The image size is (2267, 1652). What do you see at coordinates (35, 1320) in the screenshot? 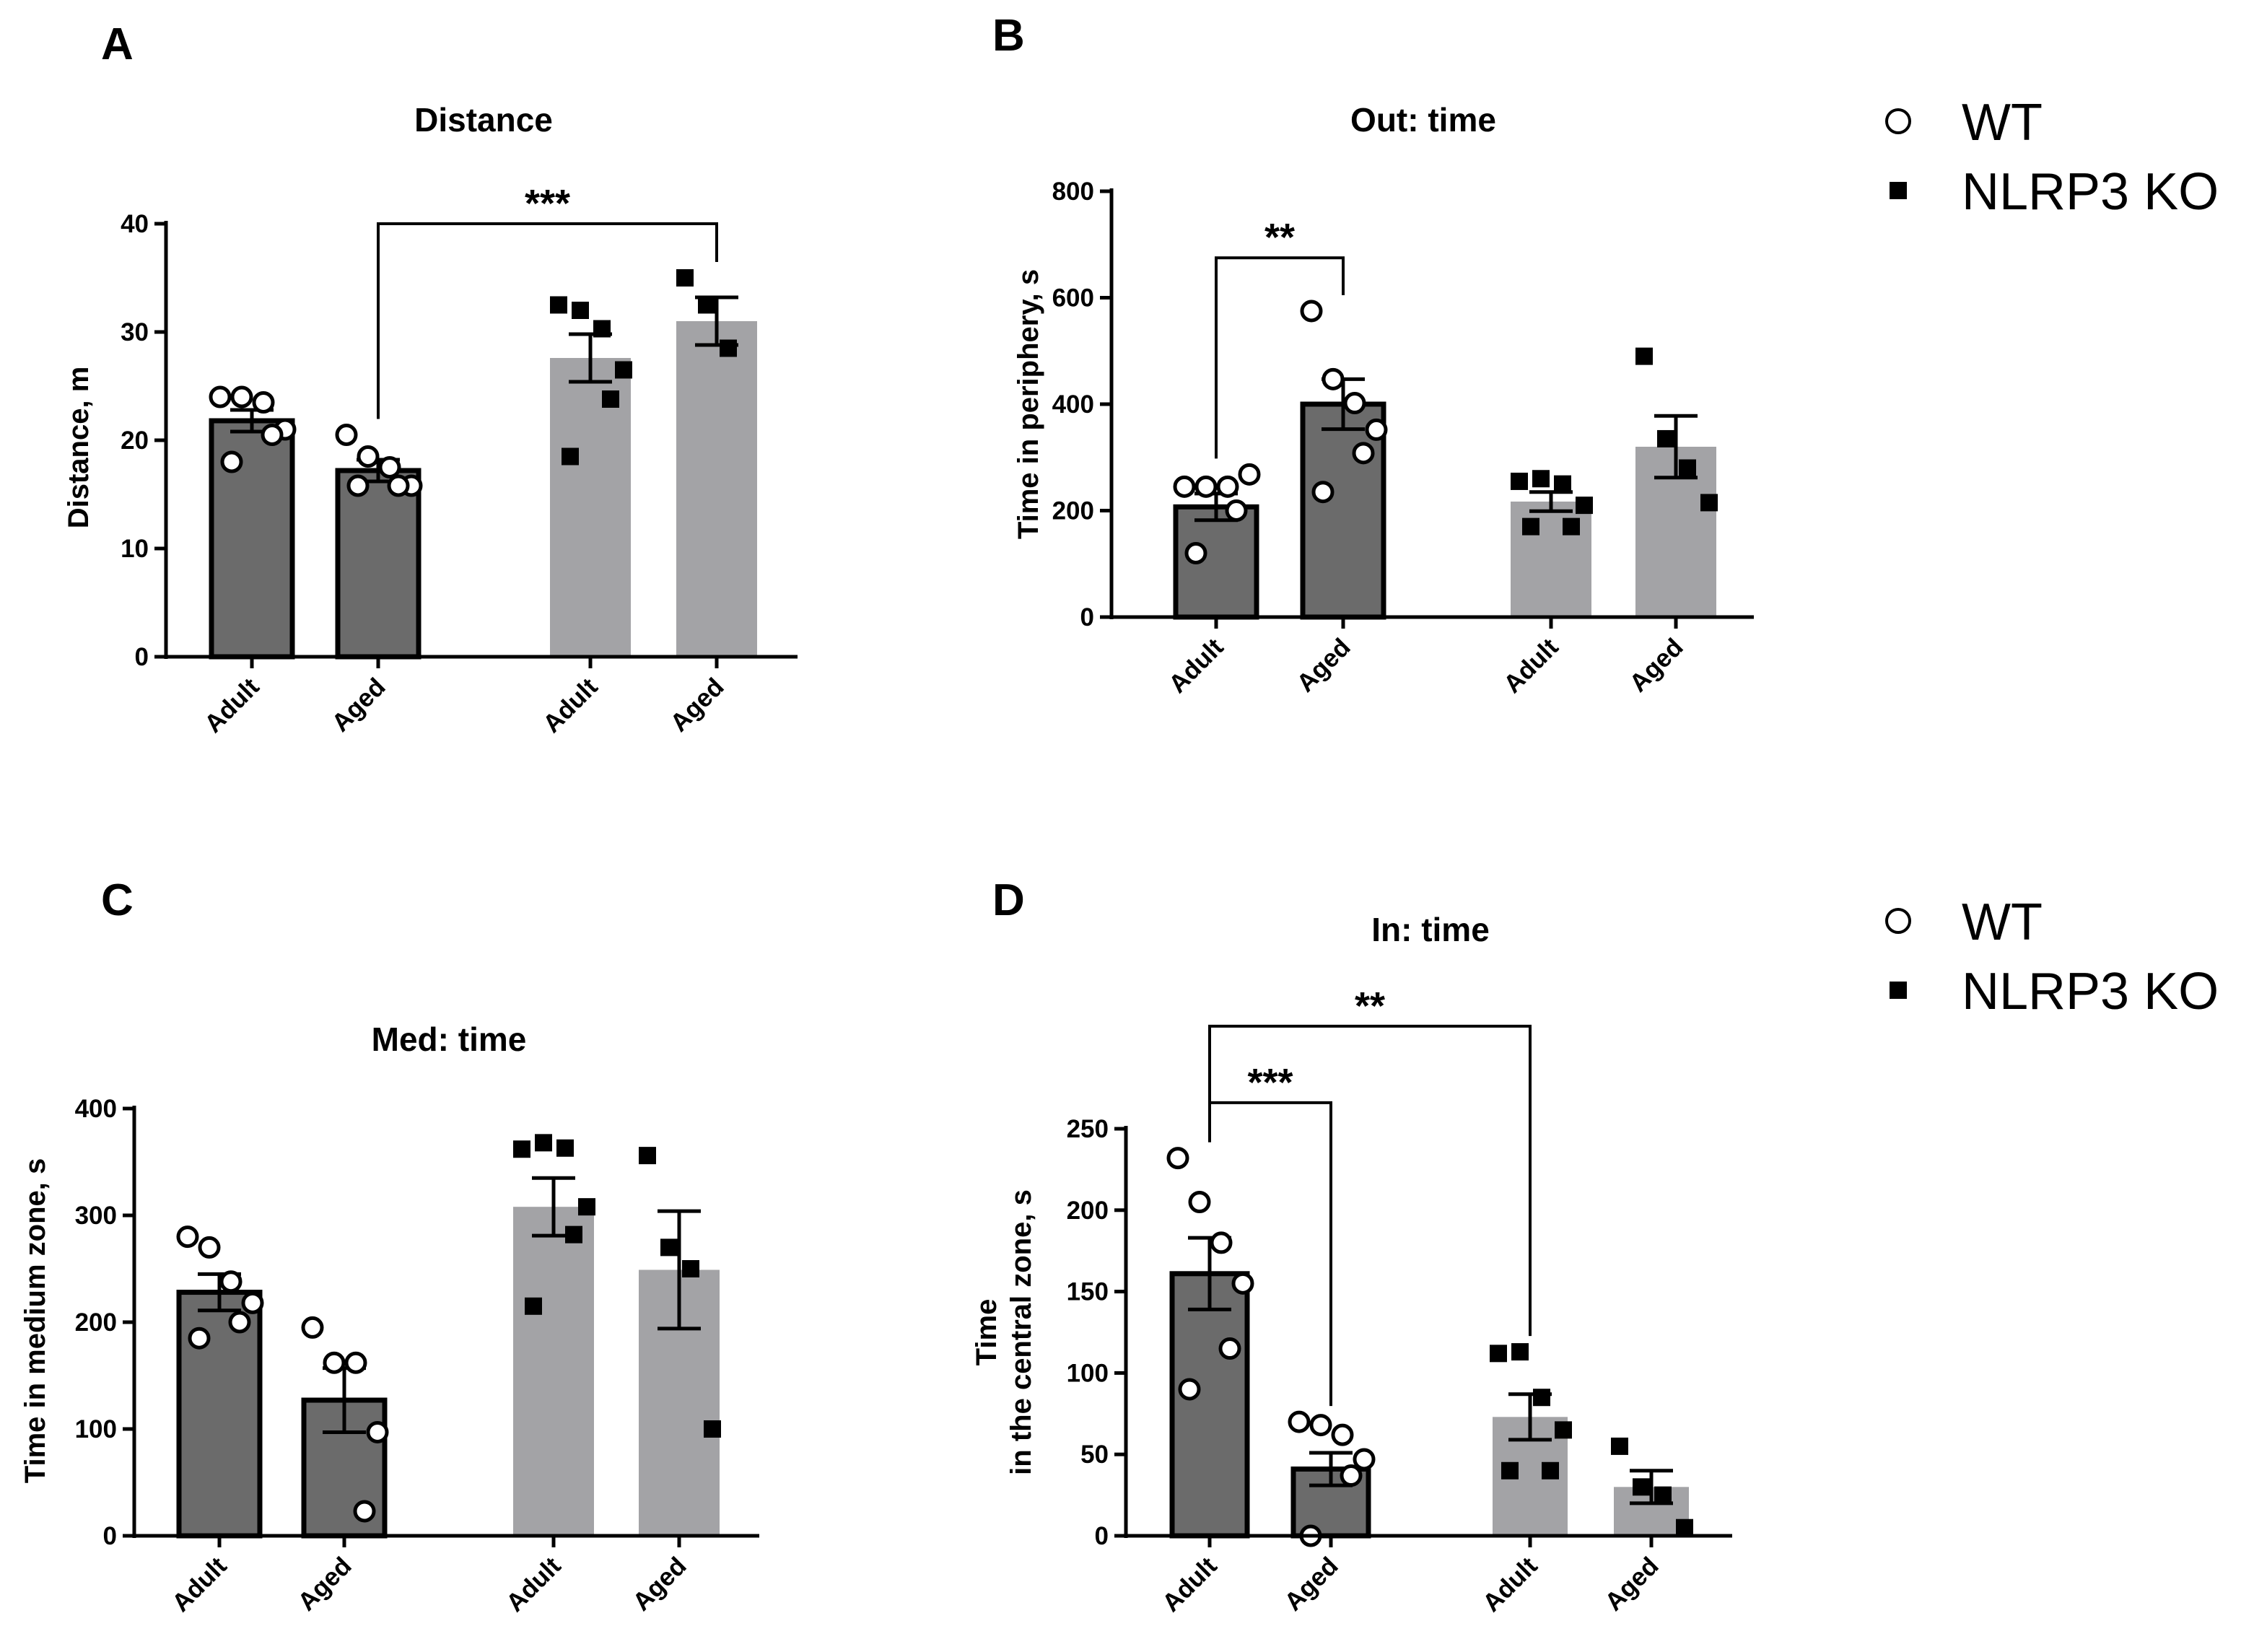
I see `y-axis-label: Time in medium zone, s` at bounding box center [35, 1320].